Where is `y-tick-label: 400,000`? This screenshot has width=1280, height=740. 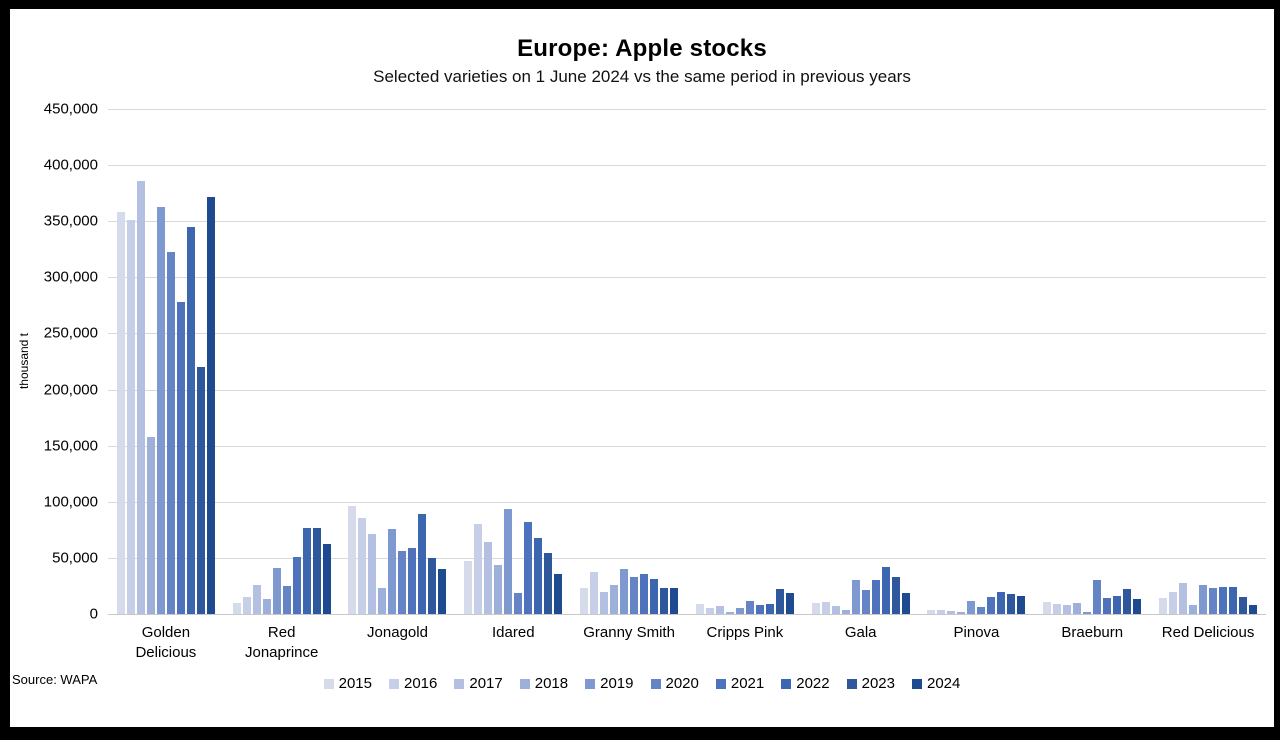
y-tick-label: 400,000 is located at coordinates (70, 165).